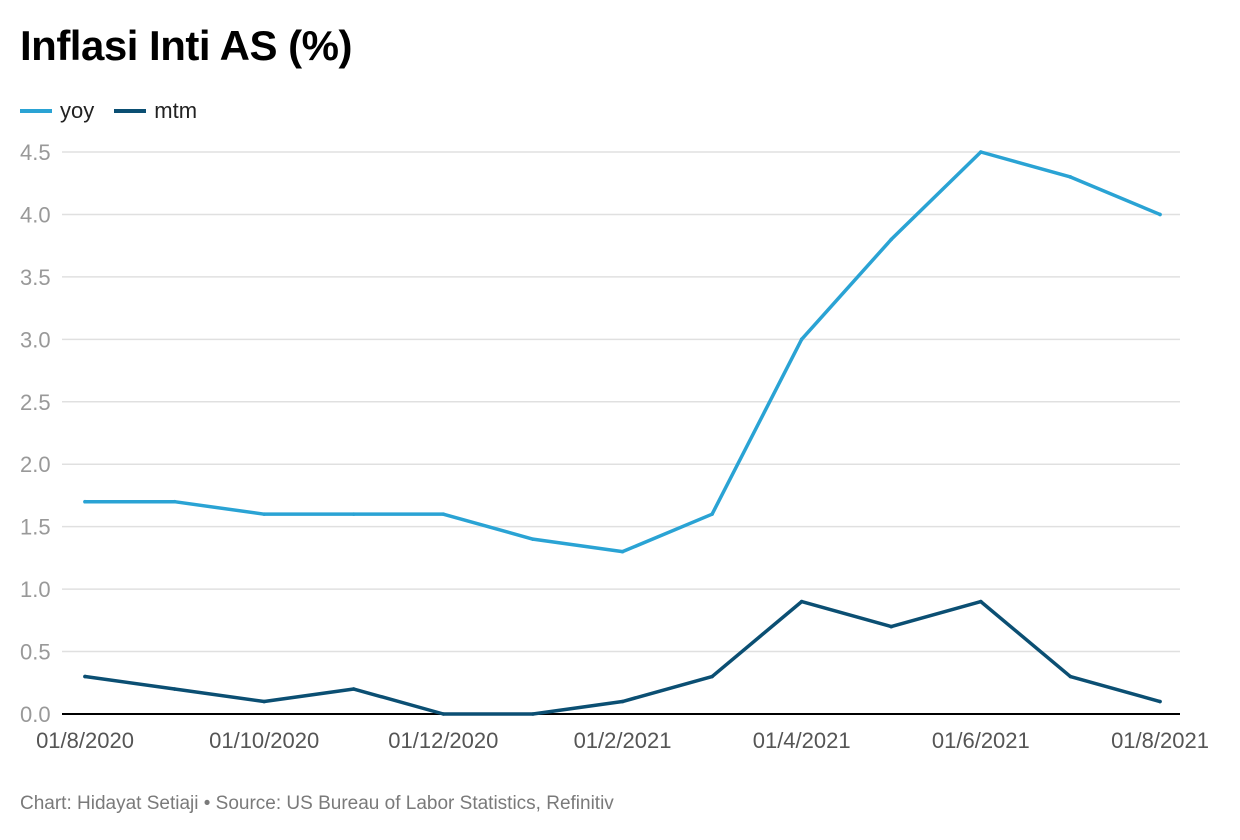 The height and width of the screenshot is (840, 1240). What do you see at coordinates (35, 589) in the screenshot?
I see `y-tick-label: 1.0` at bounding box center [35, 589].